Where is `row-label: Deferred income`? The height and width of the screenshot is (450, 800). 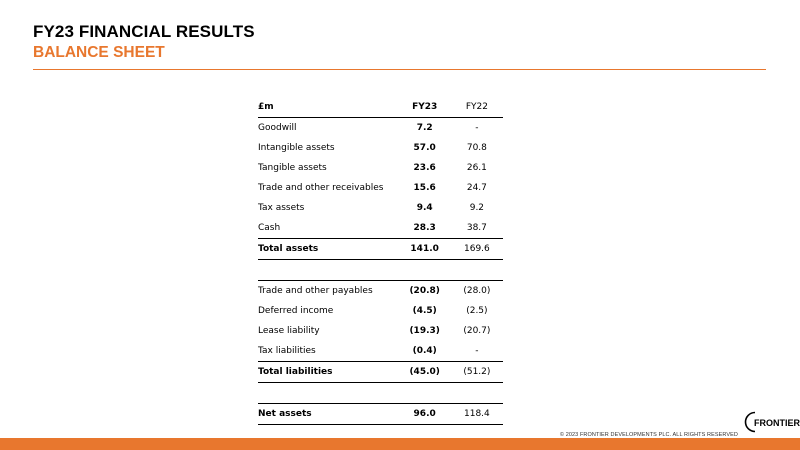 row-label: Deferred income is located at coordinates (296, 311).